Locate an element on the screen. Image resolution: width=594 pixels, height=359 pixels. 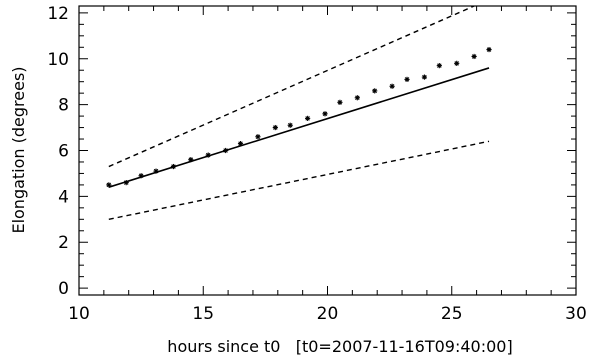
y-tick-label: 4 is located at coordinates (63, 197).